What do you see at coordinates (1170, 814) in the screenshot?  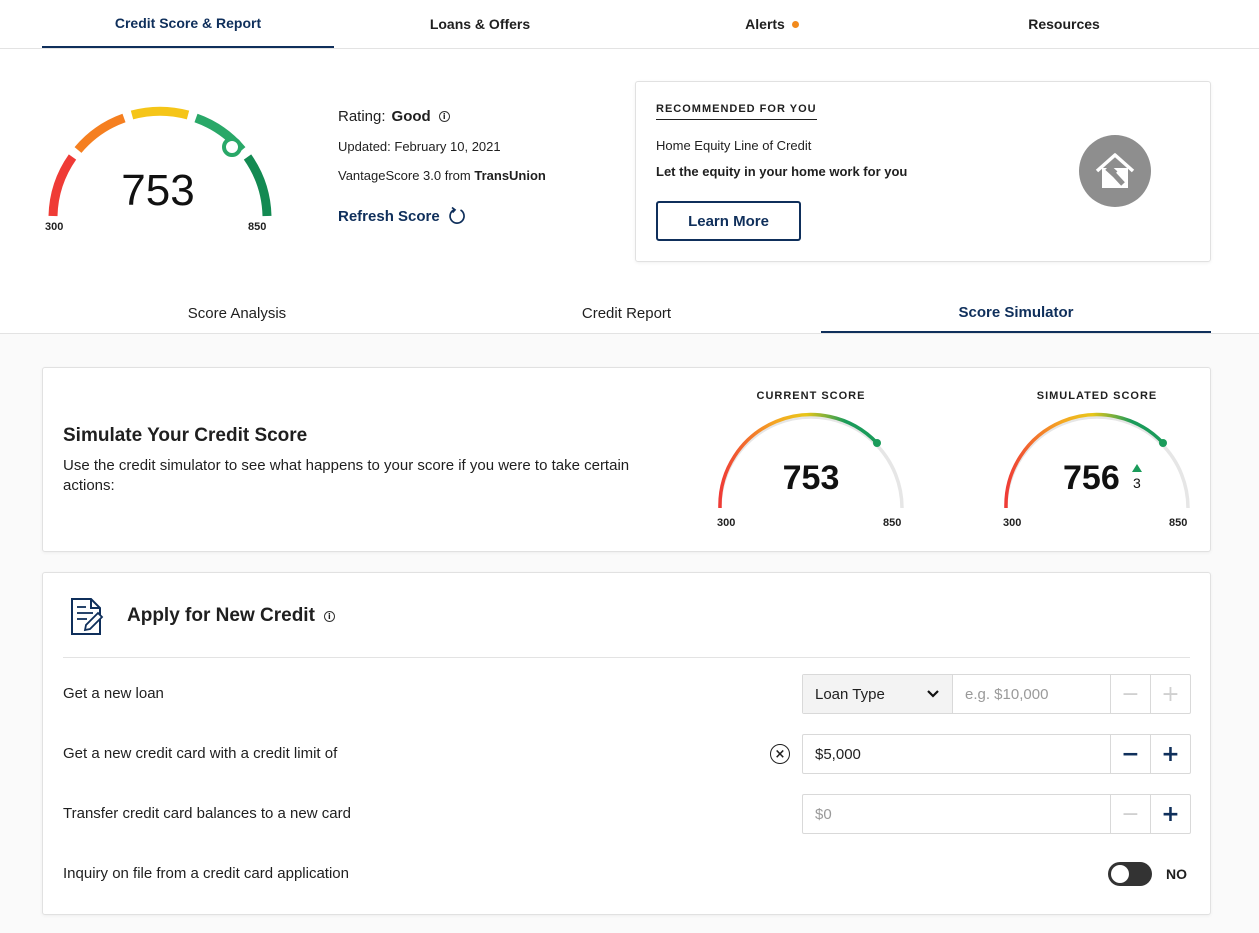 I see `balance-transfer-increment-button: +` at bounding box center [1170, 814].